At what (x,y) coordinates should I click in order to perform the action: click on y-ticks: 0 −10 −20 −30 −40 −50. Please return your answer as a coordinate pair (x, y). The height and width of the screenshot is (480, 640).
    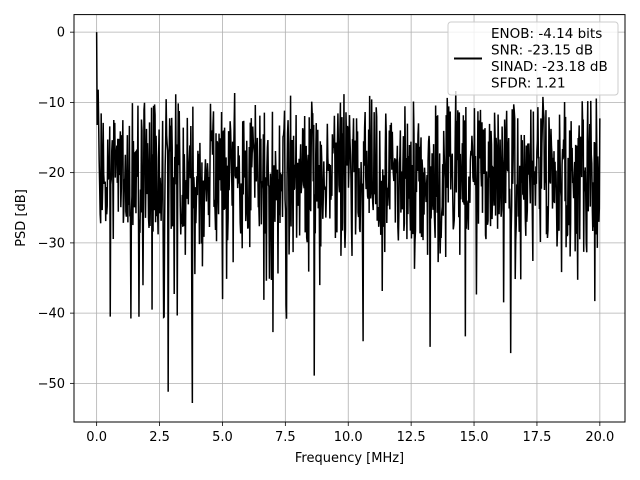
    Looking at the image, I should click on (56, 209).